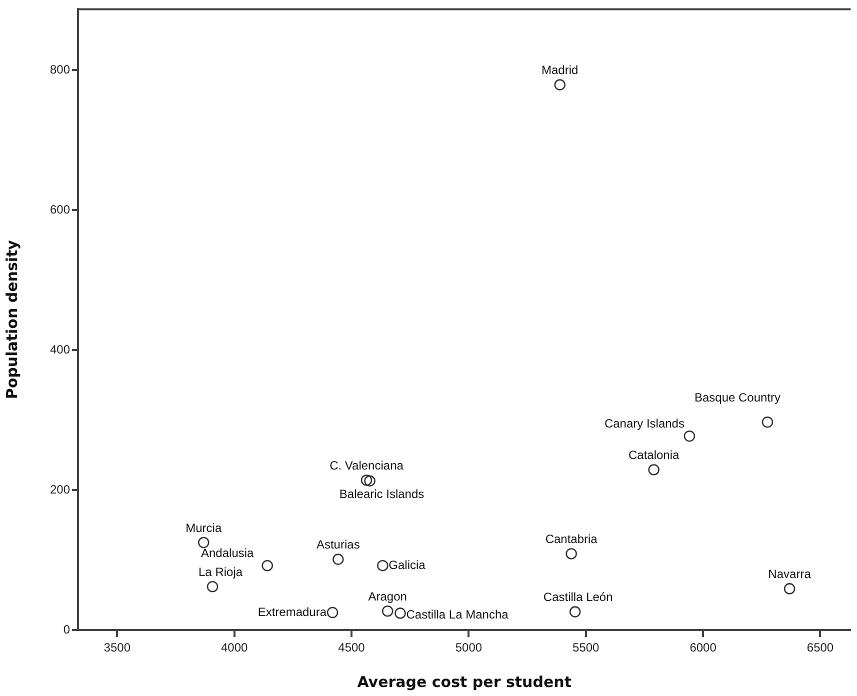 Image resolution: width=857 pixels, height=696 pixels. Describe the element at coordinates (234, 647) in the screenshot. I see `x-tick-label: 4000` at that location.